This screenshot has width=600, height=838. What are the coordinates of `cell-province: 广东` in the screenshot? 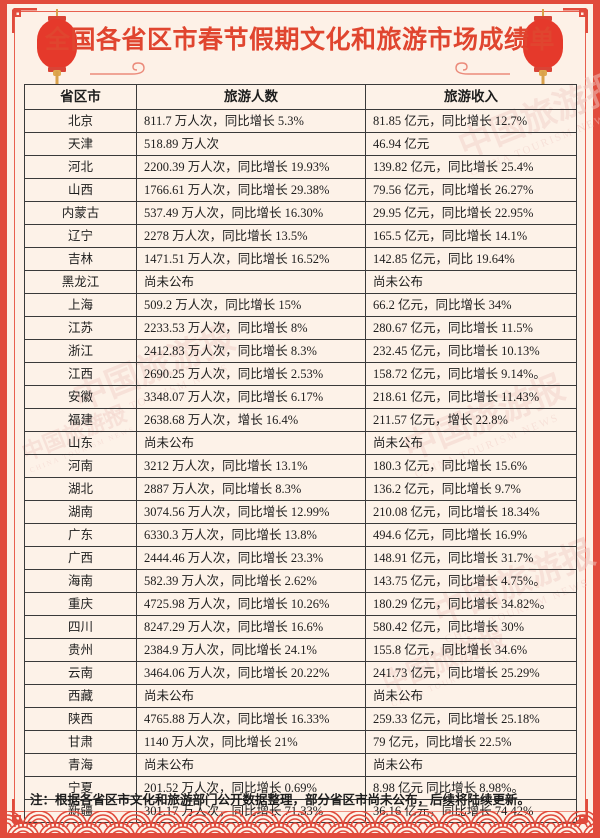 It's located at (80, 535).